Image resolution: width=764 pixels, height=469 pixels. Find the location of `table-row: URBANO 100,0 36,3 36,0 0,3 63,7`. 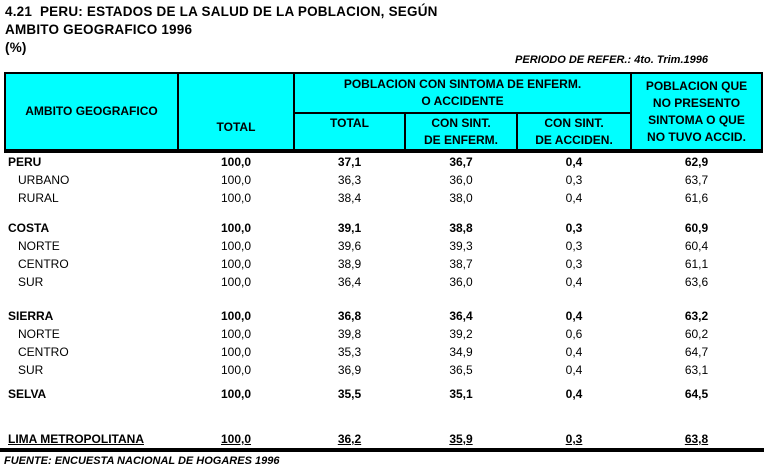

table-row: URBANO 100,0 36,3 36,0 0,3 63,7 is located at coordinates (383, 180).